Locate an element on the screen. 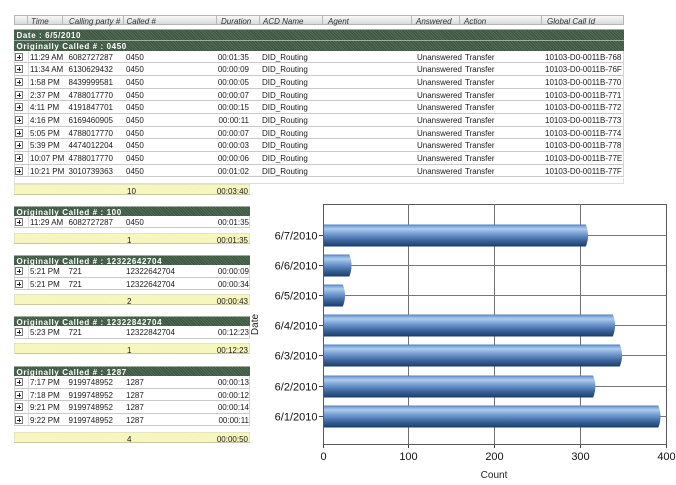 The height and width of the screenshot is (485, 676). svg-text: 6/4/2010 is located at coordinates (296, 327).